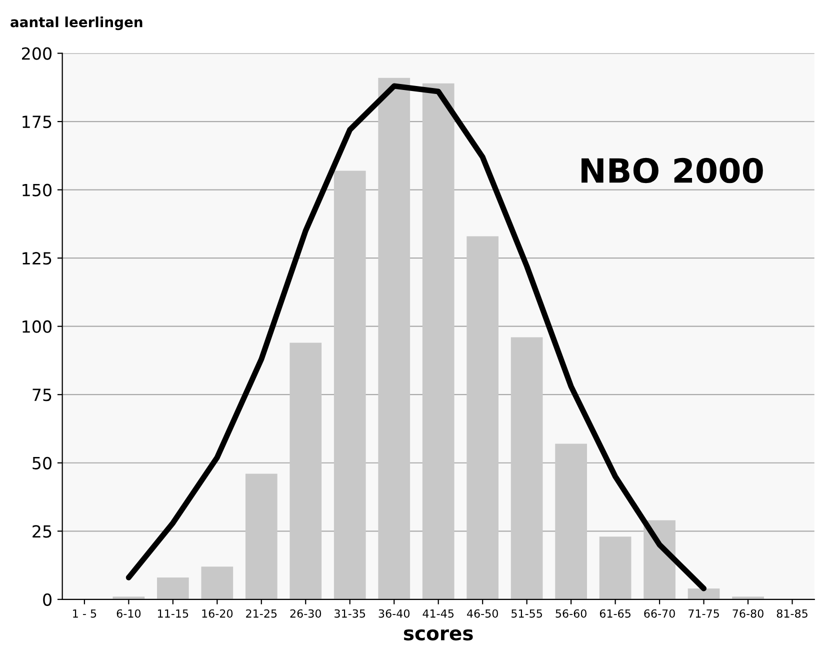 The image size is (831, 666). Describe the element at coordinates (173, 613) in the screenshot. I see `x-tick-label: 11-15` at that location.